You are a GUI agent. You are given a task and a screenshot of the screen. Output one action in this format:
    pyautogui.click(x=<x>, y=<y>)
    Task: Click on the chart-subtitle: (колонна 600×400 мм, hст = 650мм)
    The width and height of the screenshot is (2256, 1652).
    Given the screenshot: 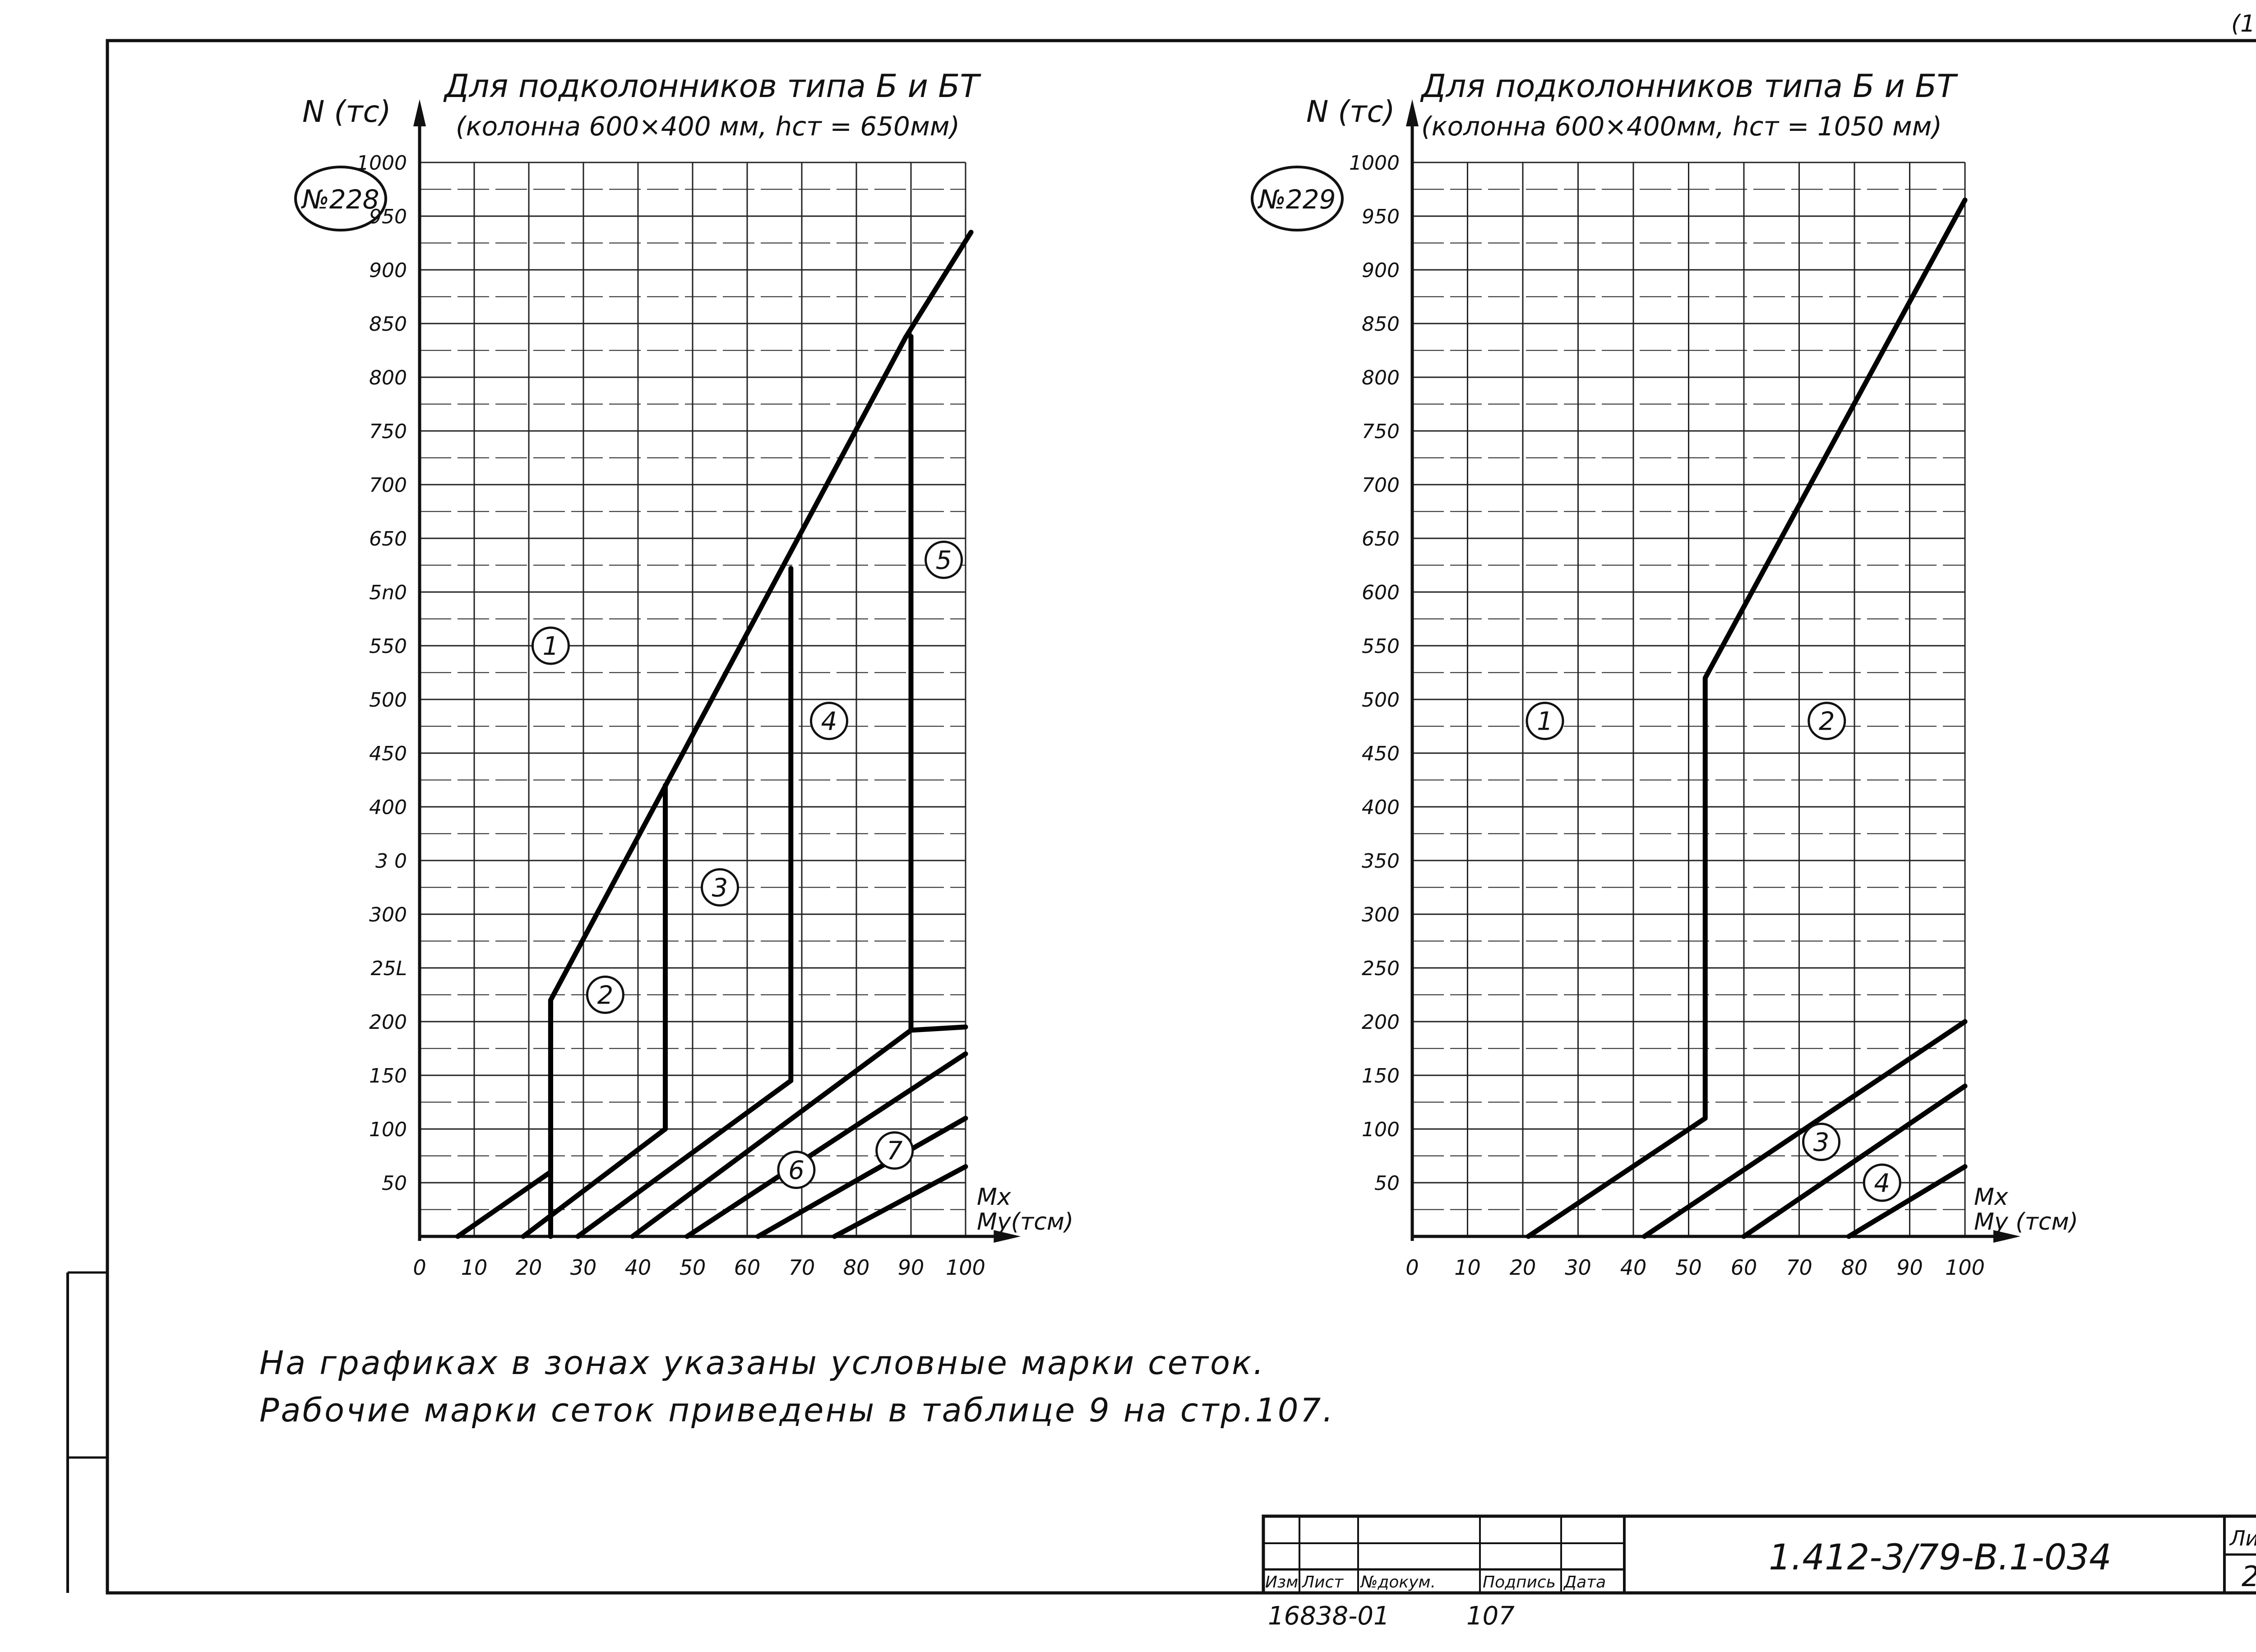 What is the action you would take?
    pyautogui.click(x=708, y=126)
    